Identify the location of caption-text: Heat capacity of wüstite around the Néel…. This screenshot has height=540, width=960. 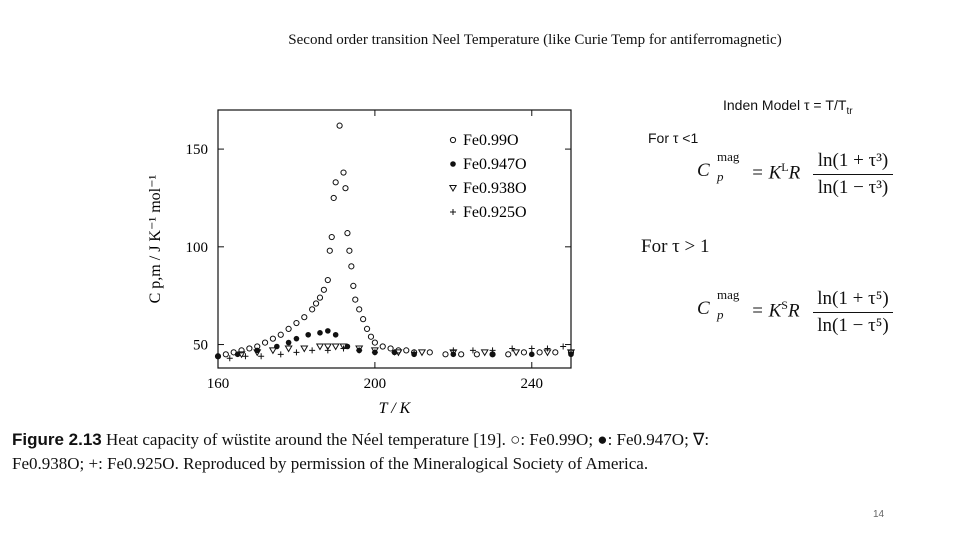
(361, 451).